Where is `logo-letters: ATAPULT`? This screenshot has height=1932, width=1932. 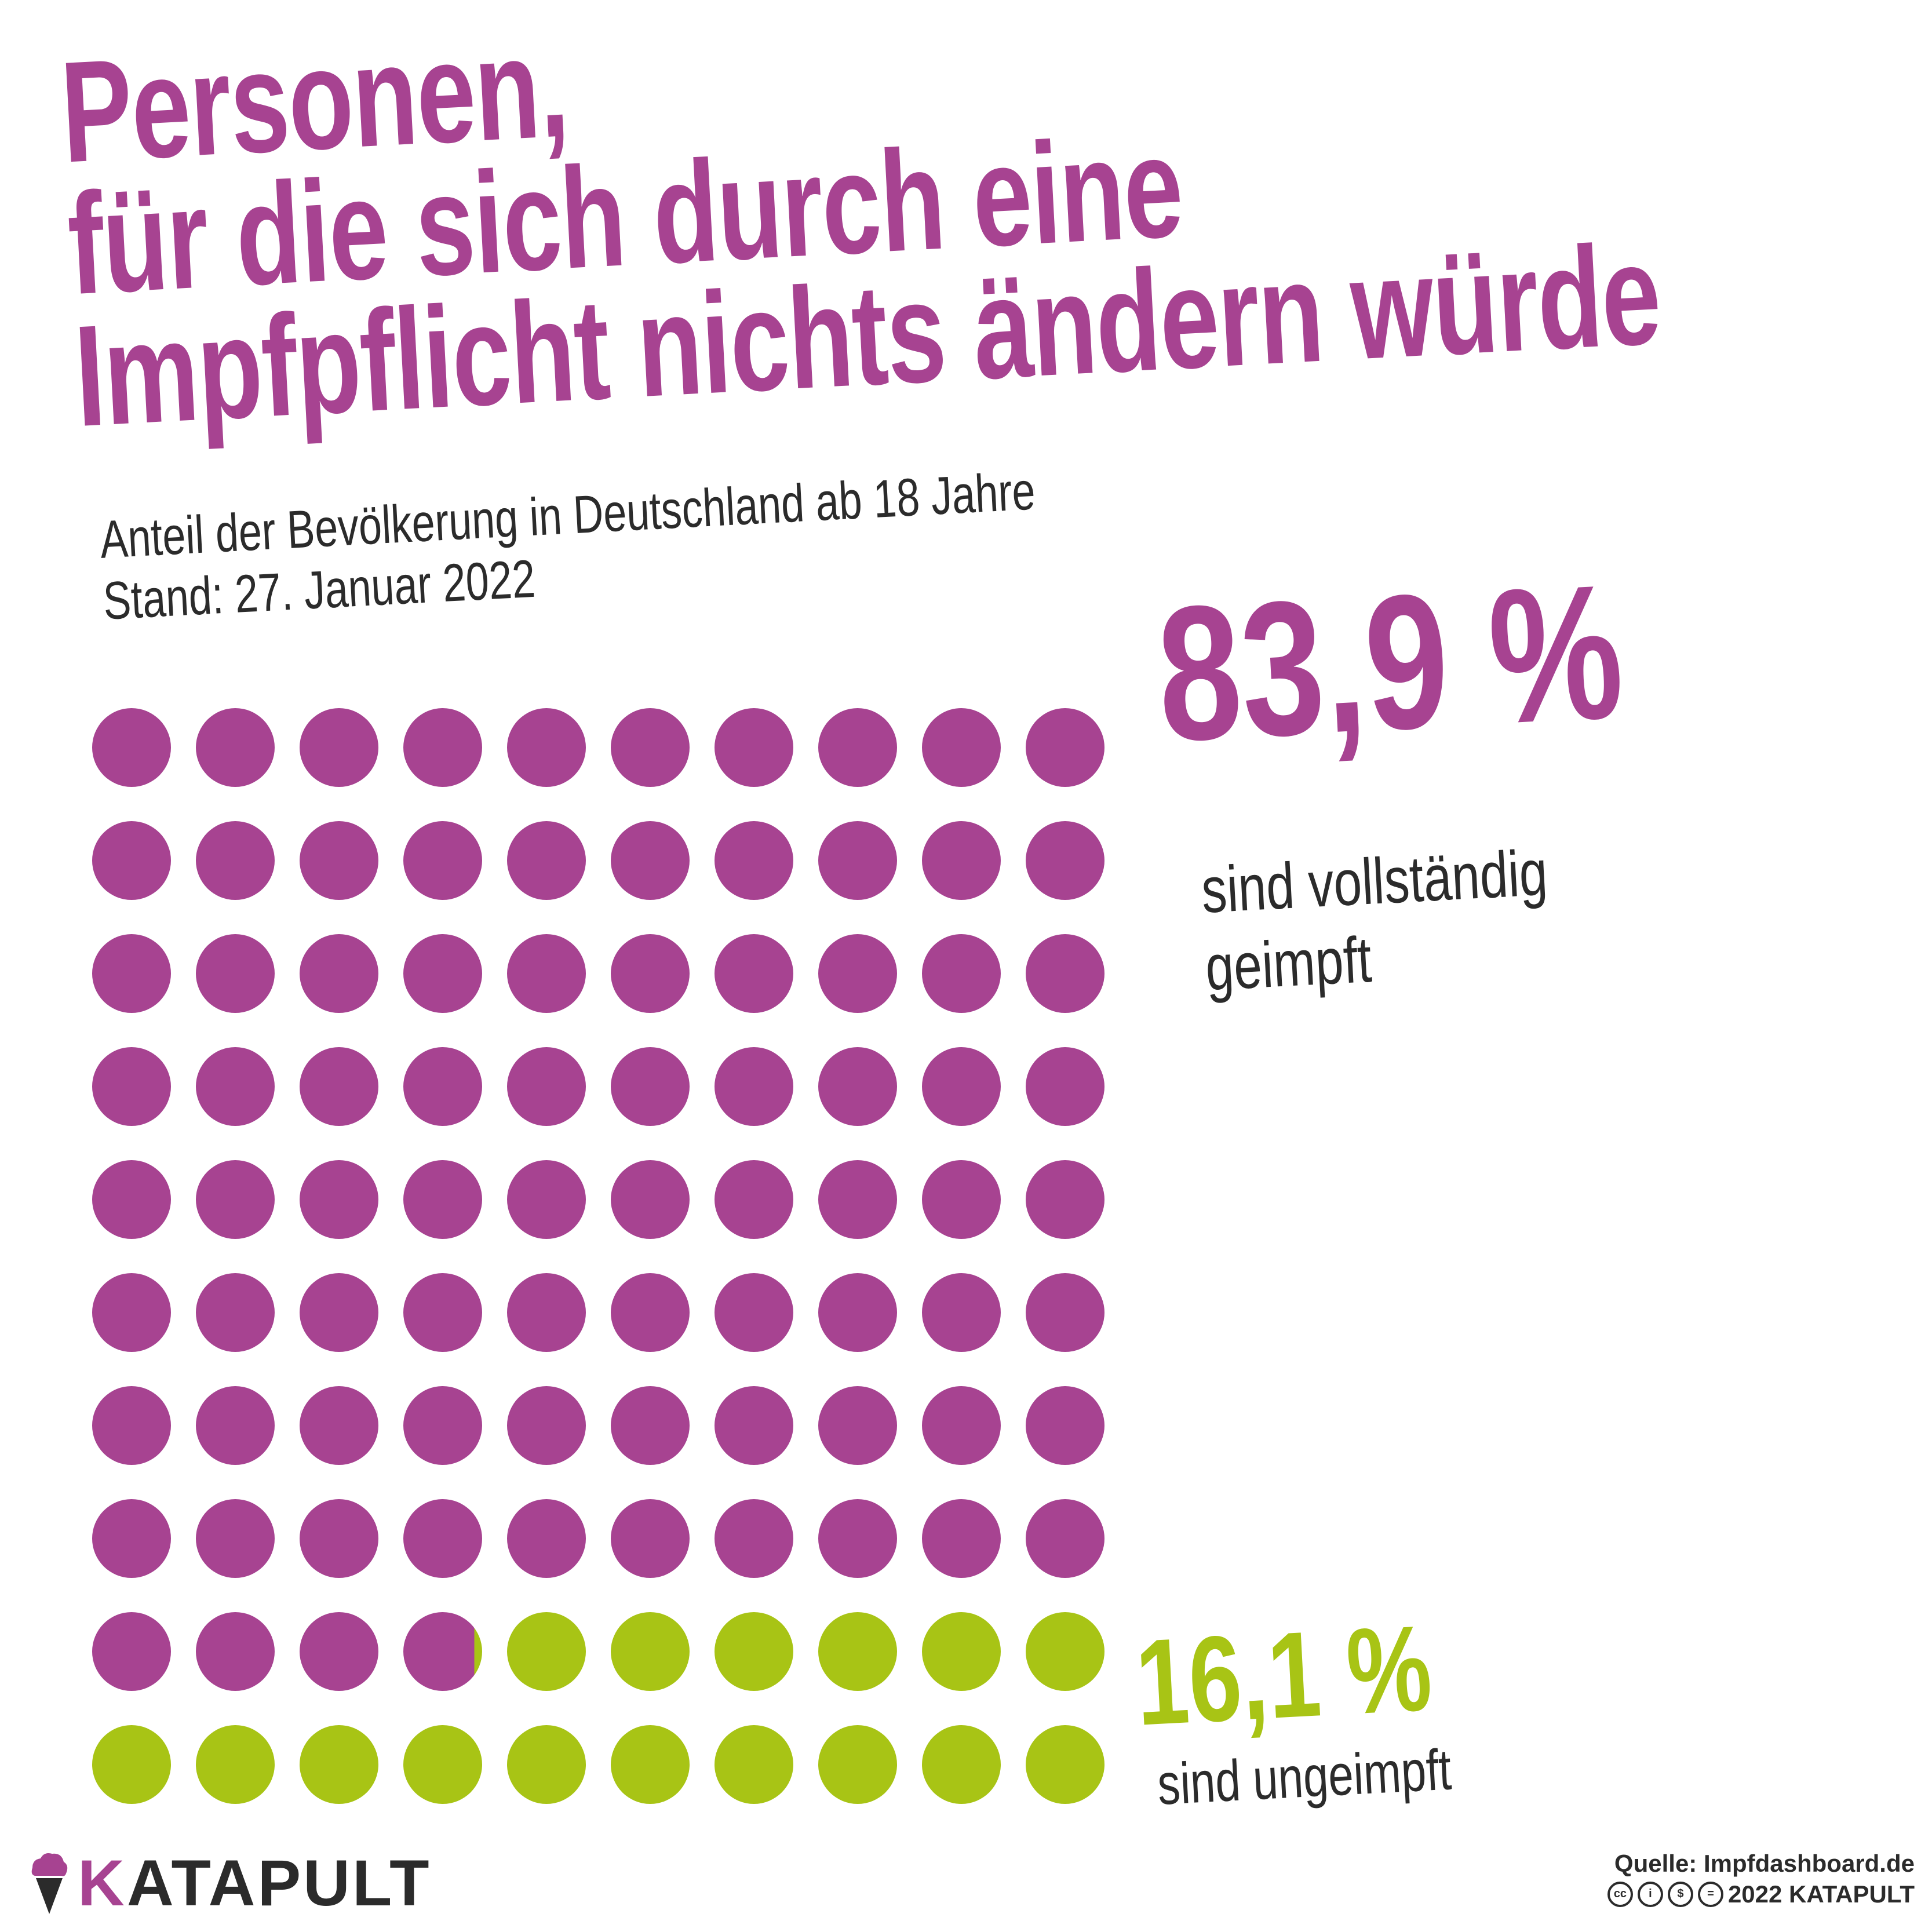 logo-letters: ATAPULT is located at coordinates (279, 1883).